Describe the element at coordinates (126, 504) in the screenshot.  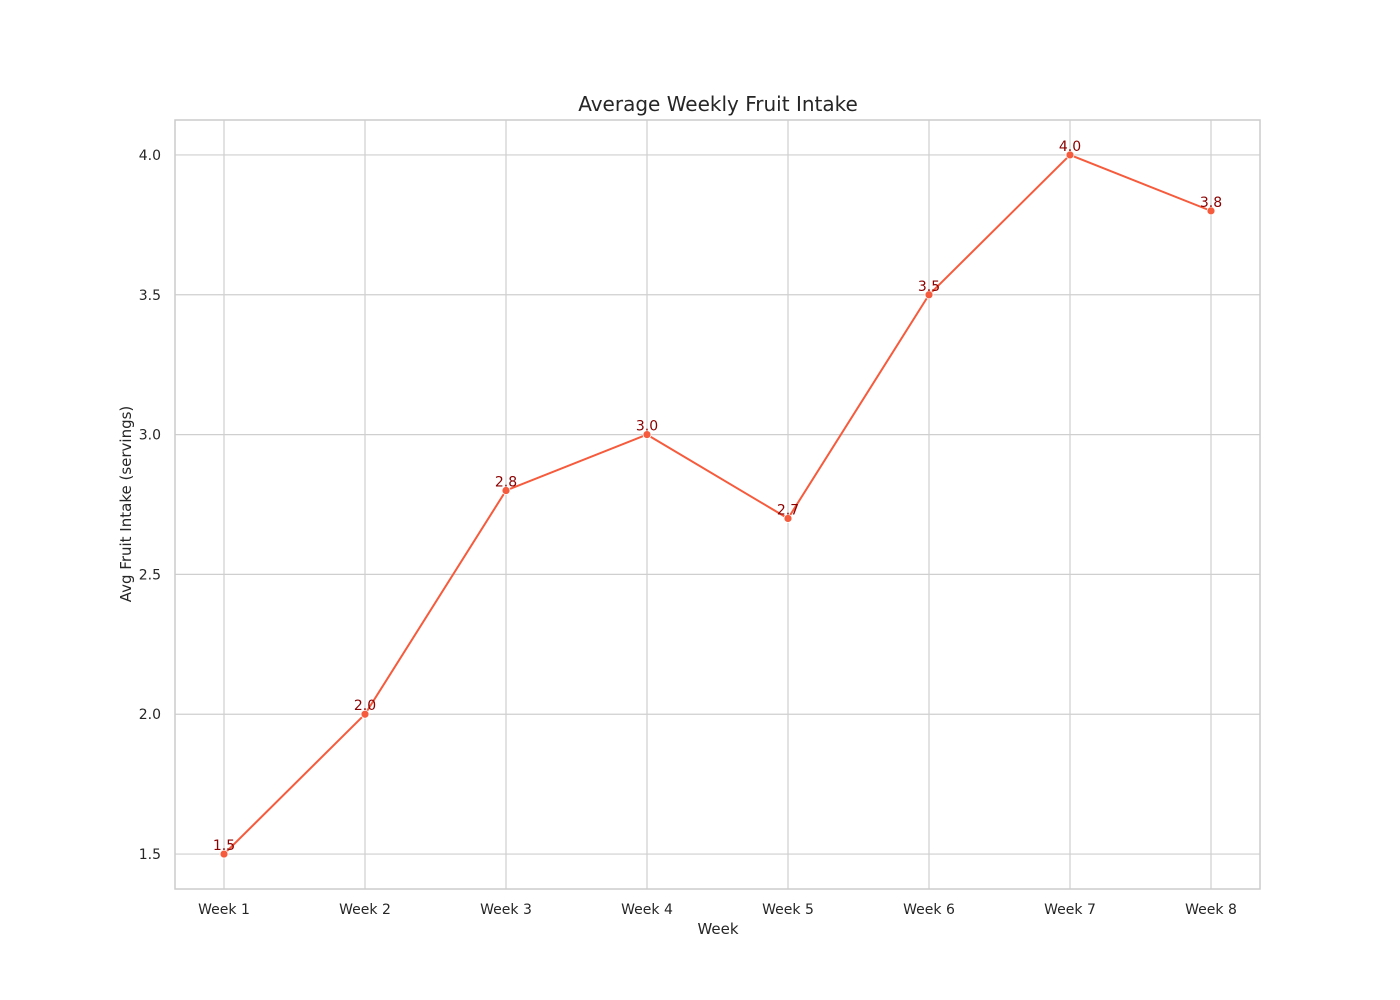
I see `y-axis-label: Avg Fruit Intake (servings)` at that location.